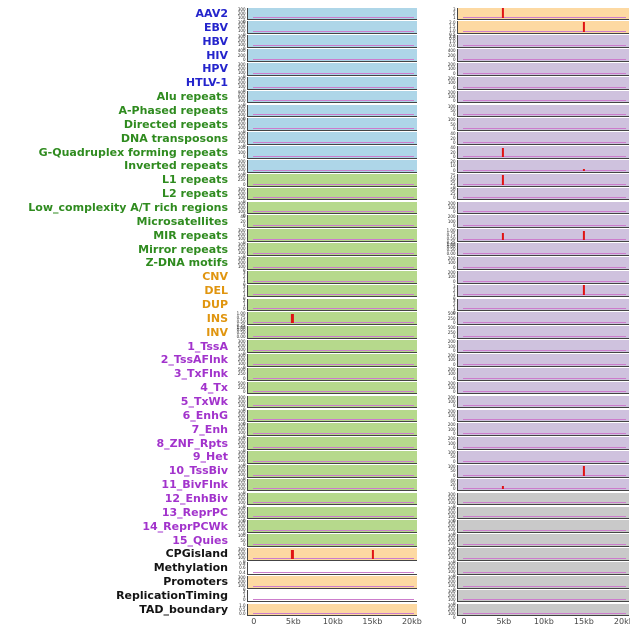 The width and height of the screenshot is (630, 630). Describe the element at coordinates (243, 217) in the screenshot. I see `y-tick-label: 40` at that location.